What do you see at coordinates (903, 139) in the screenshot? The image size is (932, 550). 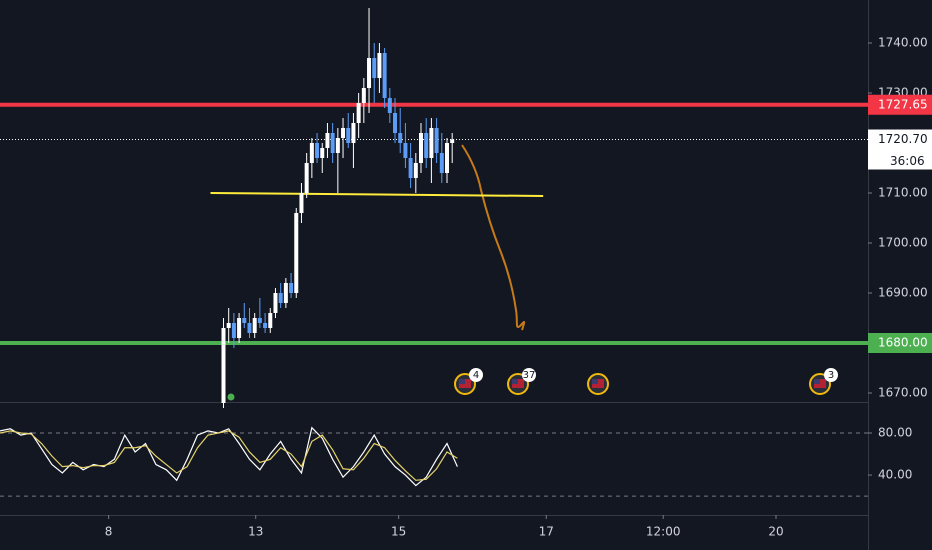 I see `last-price-label: 1720.70` at bounding box center [903, 139].